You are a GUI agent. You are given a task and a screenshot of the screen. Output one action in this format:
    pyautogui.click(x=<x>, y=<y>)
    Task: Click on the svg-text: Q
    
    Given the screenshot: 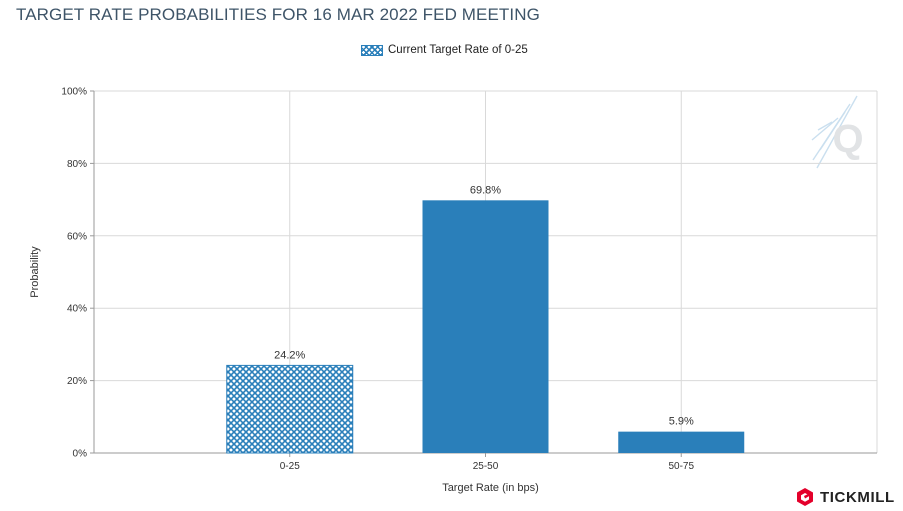 What is the action you would take?
    pyautogui.click(x=847, y=139)
    